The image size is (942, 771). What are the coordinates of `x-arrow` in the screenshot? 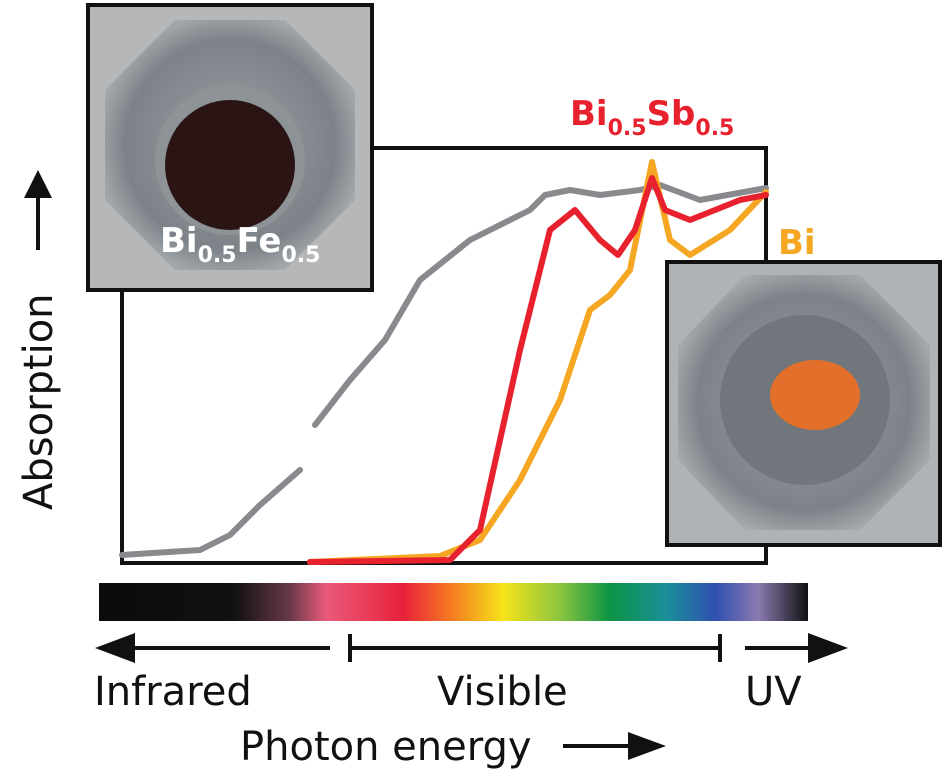 It's located at (614, 746).